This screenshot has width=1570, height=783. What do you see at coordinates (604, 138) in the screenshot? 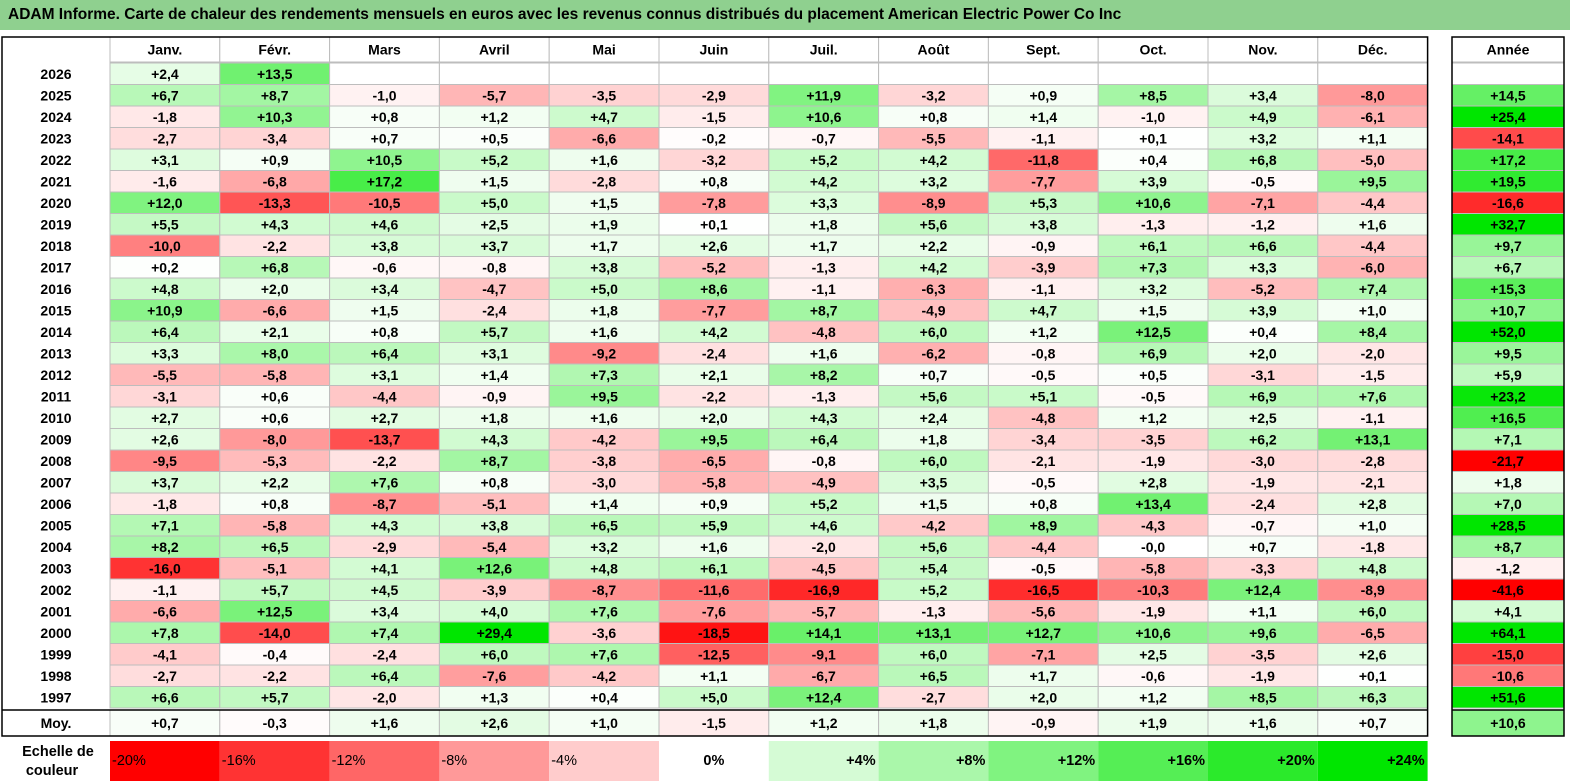
I see `heatmap-cell-value: -6,6` at bounding box center [604, 138].